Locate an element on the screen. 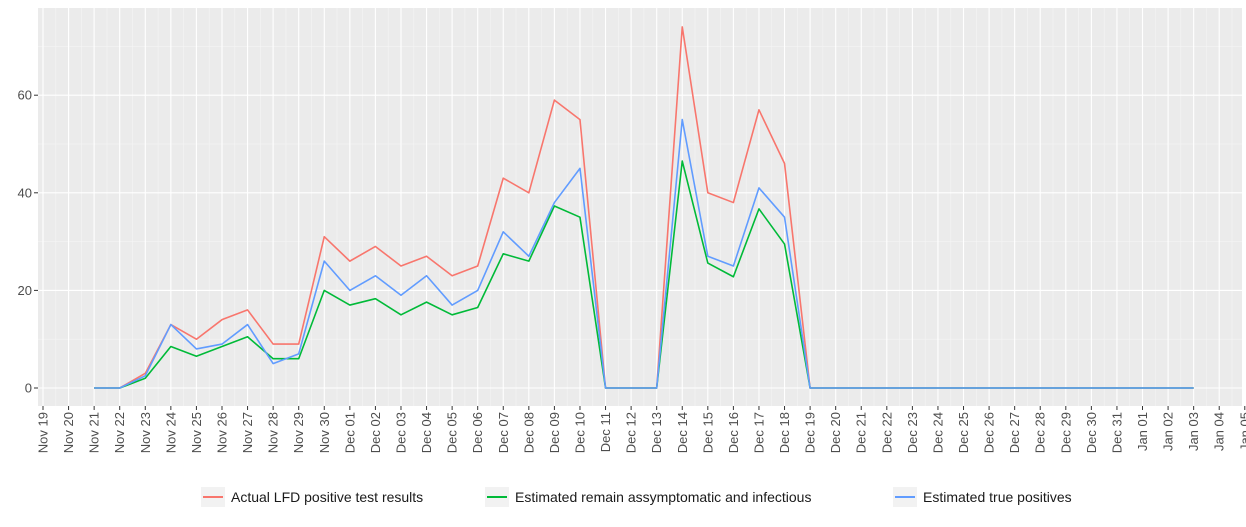  x-tick-label: Dec 18 is located at coordinates (784, 432).